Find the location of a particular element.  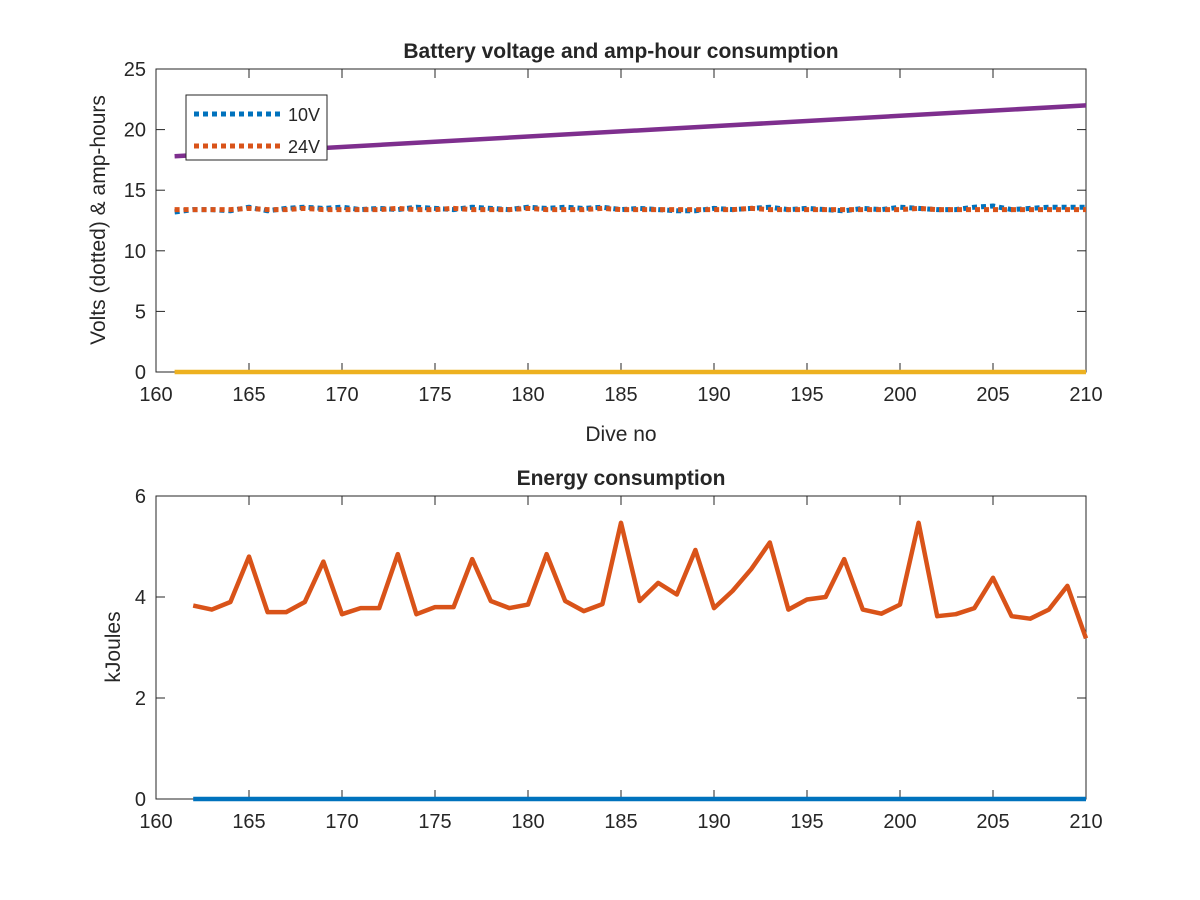

voltage-y-tick-label: 0 is located at coordinates (140, 373).